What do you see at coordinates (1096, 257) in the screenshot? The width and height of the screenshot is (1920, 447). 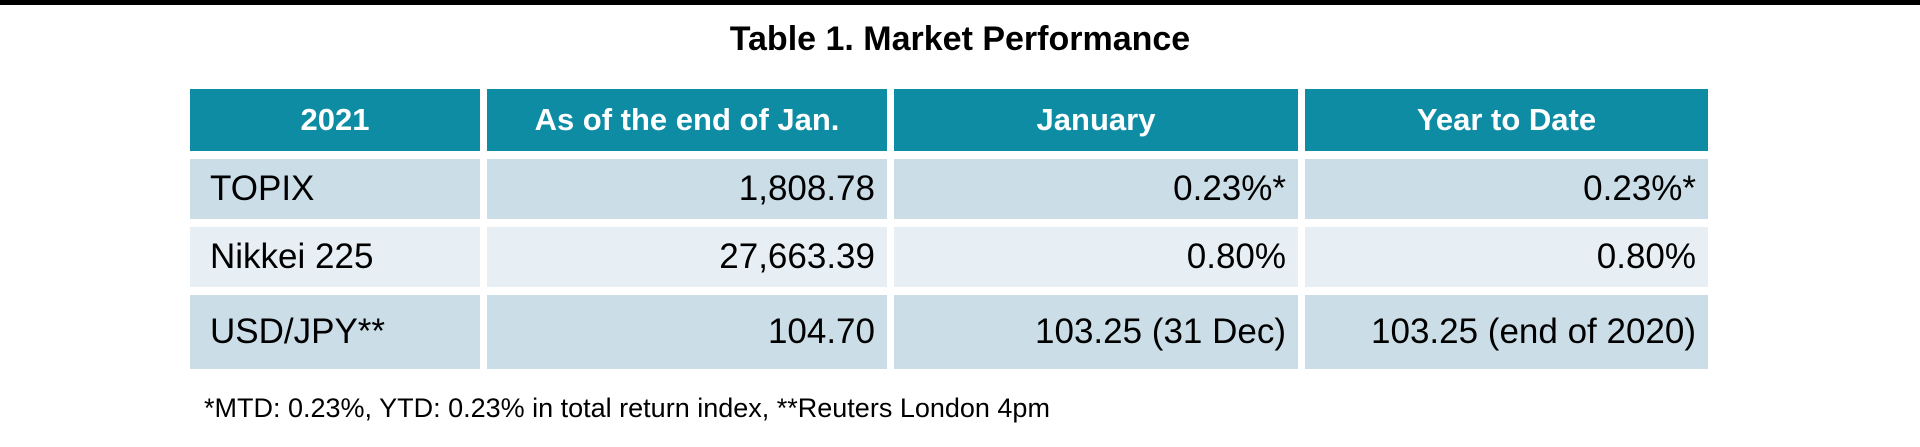 I see `row-nikkei-january: 0.80%` at bounding box center [1096, 257].